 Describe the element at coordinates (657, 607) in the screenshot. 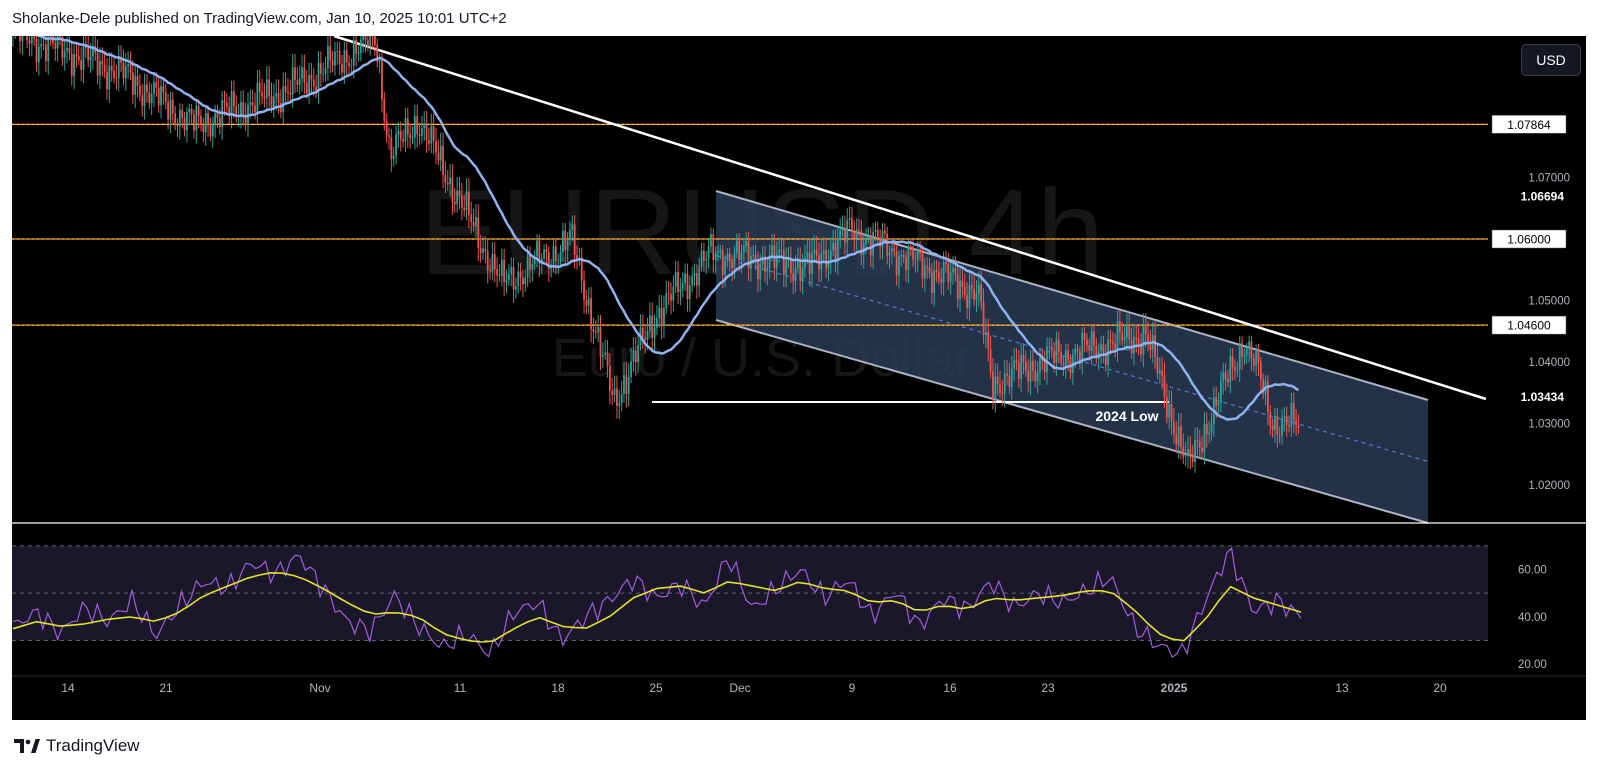

I see `rsi-ma-line` at that location.